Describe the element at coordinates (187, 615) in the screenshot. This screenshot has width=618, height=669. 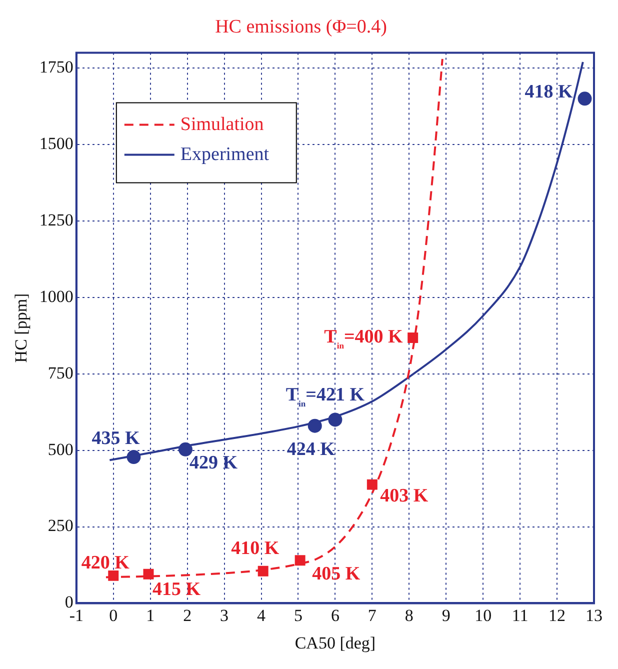
I see `x-tick-label: 2` at that location.